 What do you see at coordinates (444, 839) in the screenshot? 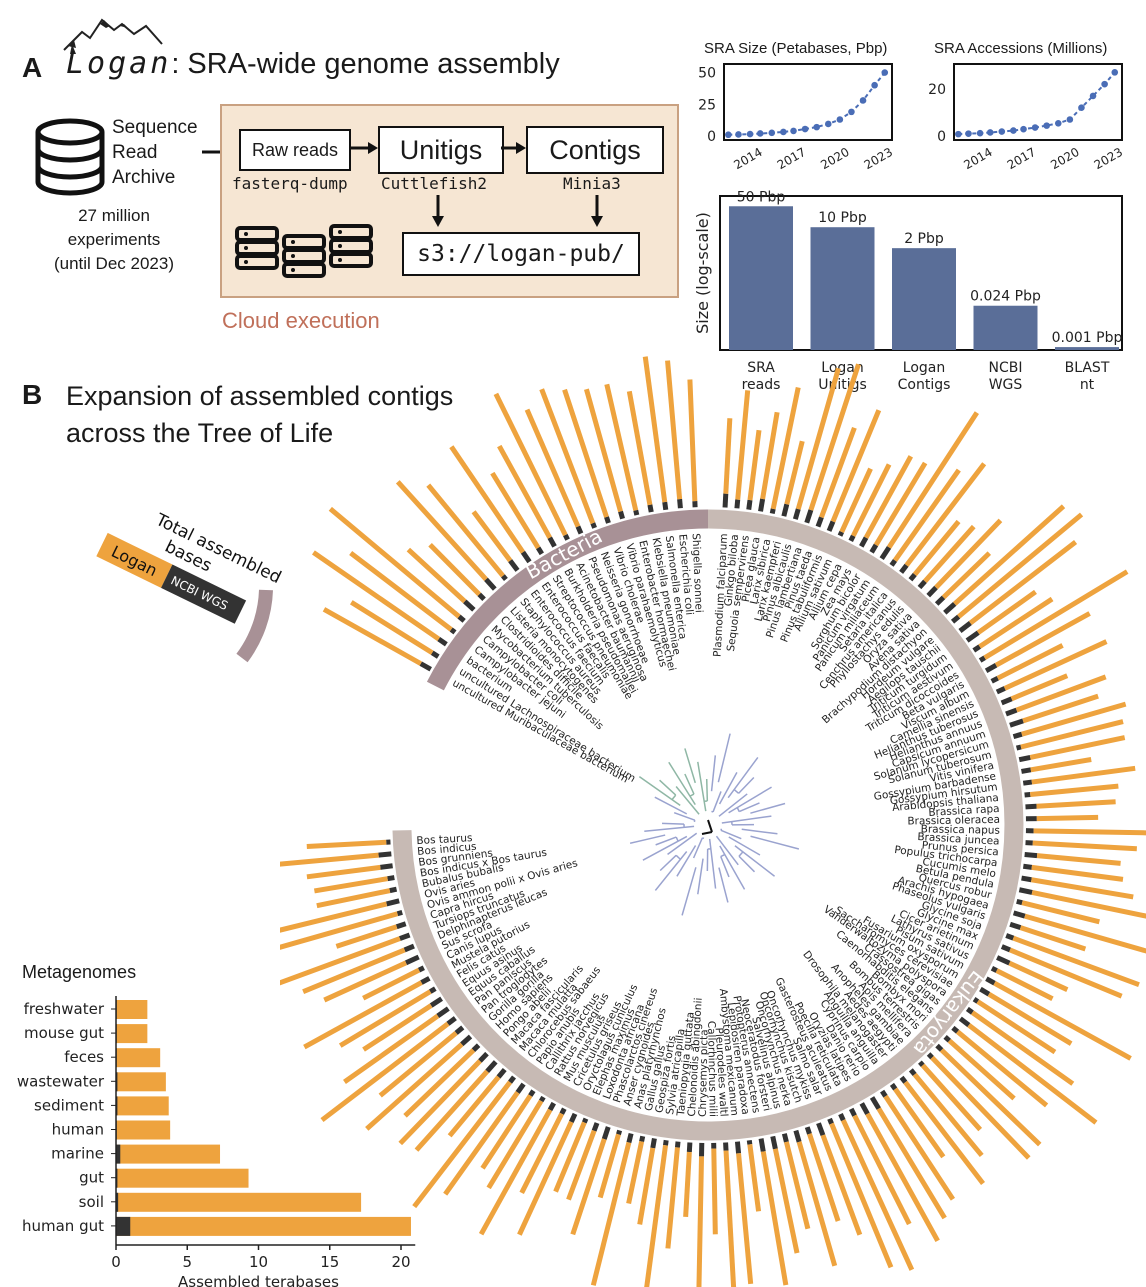
I see `species-label: Bos taurus` at bounding box center [444, 839].